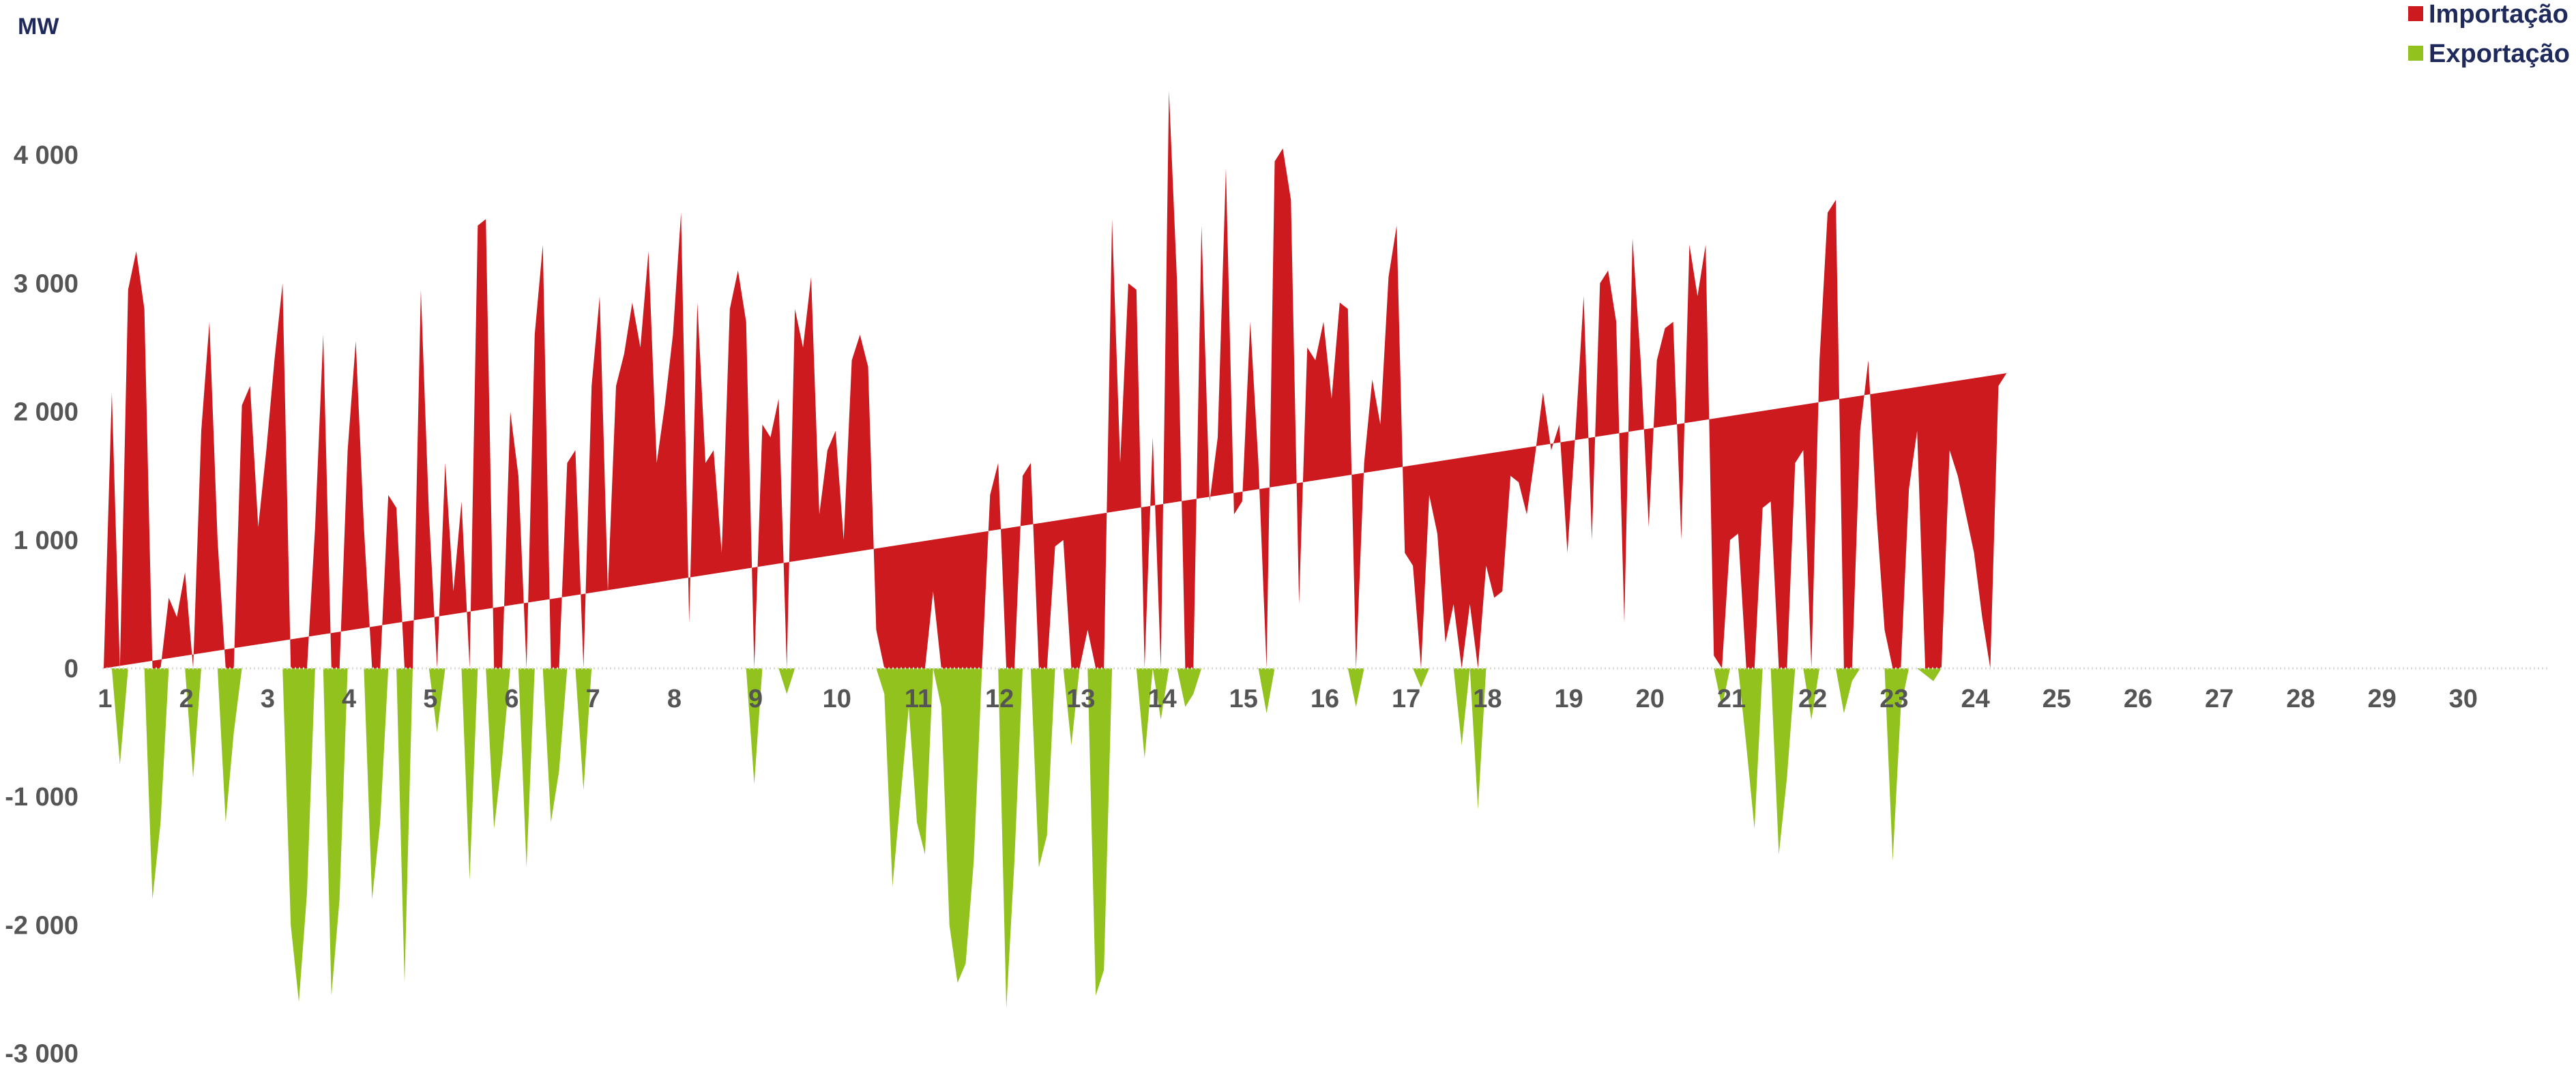  Describe the element at coordinates (46, 155) in the screenshot. I see `y-tick-label: 4 000` at that location.